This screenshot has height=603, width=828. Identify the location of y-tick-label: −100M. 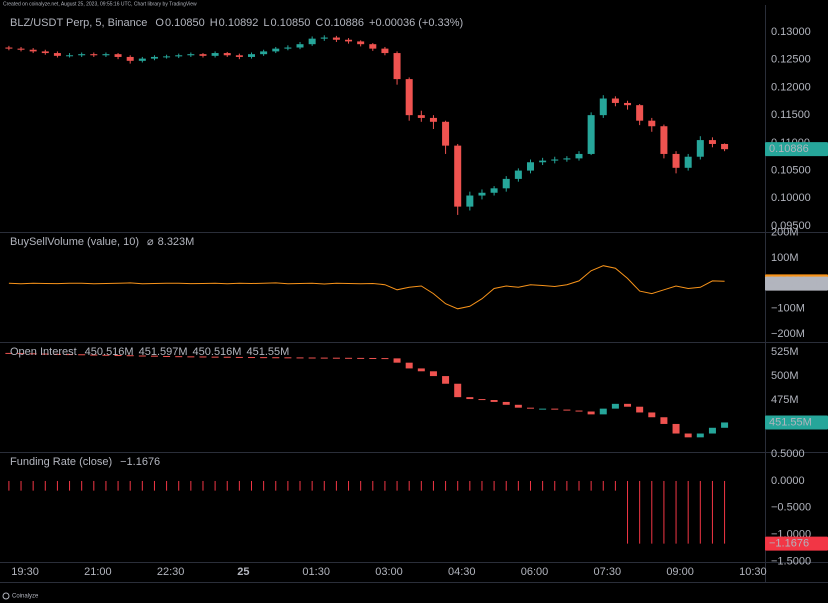
(788, 309).